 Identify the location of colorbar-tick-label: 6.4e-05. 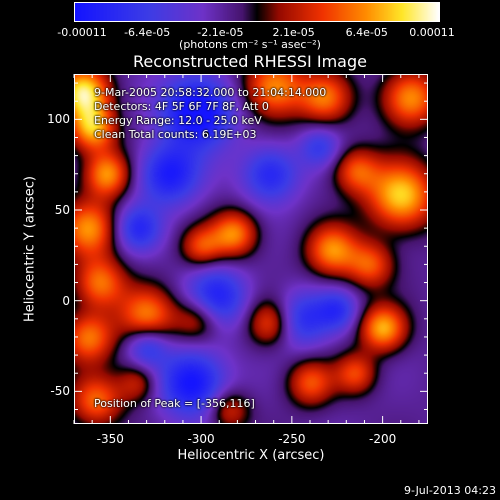
(366, 32).